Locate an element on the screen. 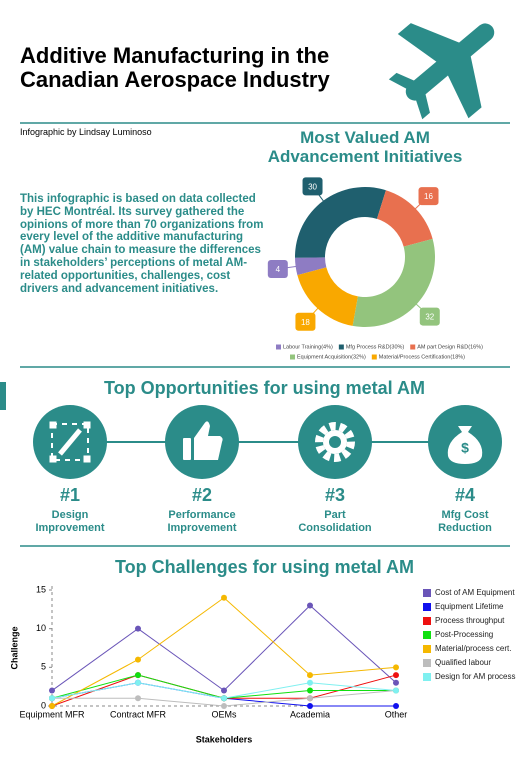  byline: Infographic by Lindsay Luminoso is located at coordinates (86, 132).